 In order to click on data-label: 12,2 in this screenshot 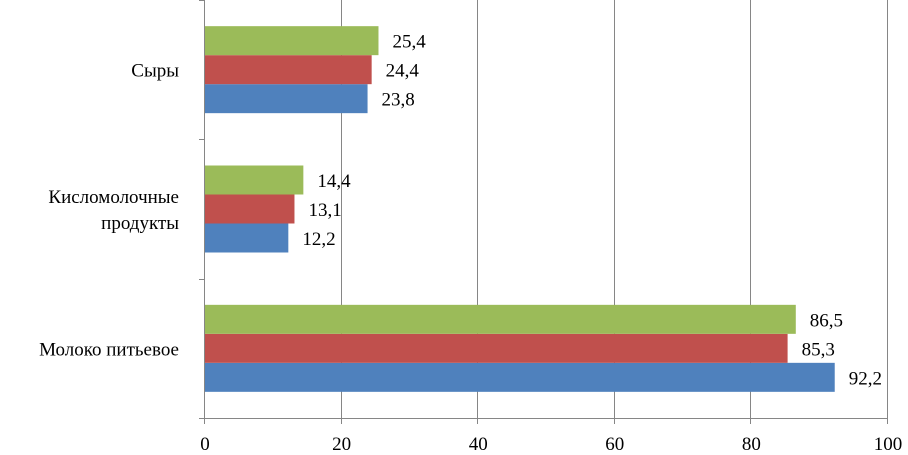, I will do `click(318, 239)`.